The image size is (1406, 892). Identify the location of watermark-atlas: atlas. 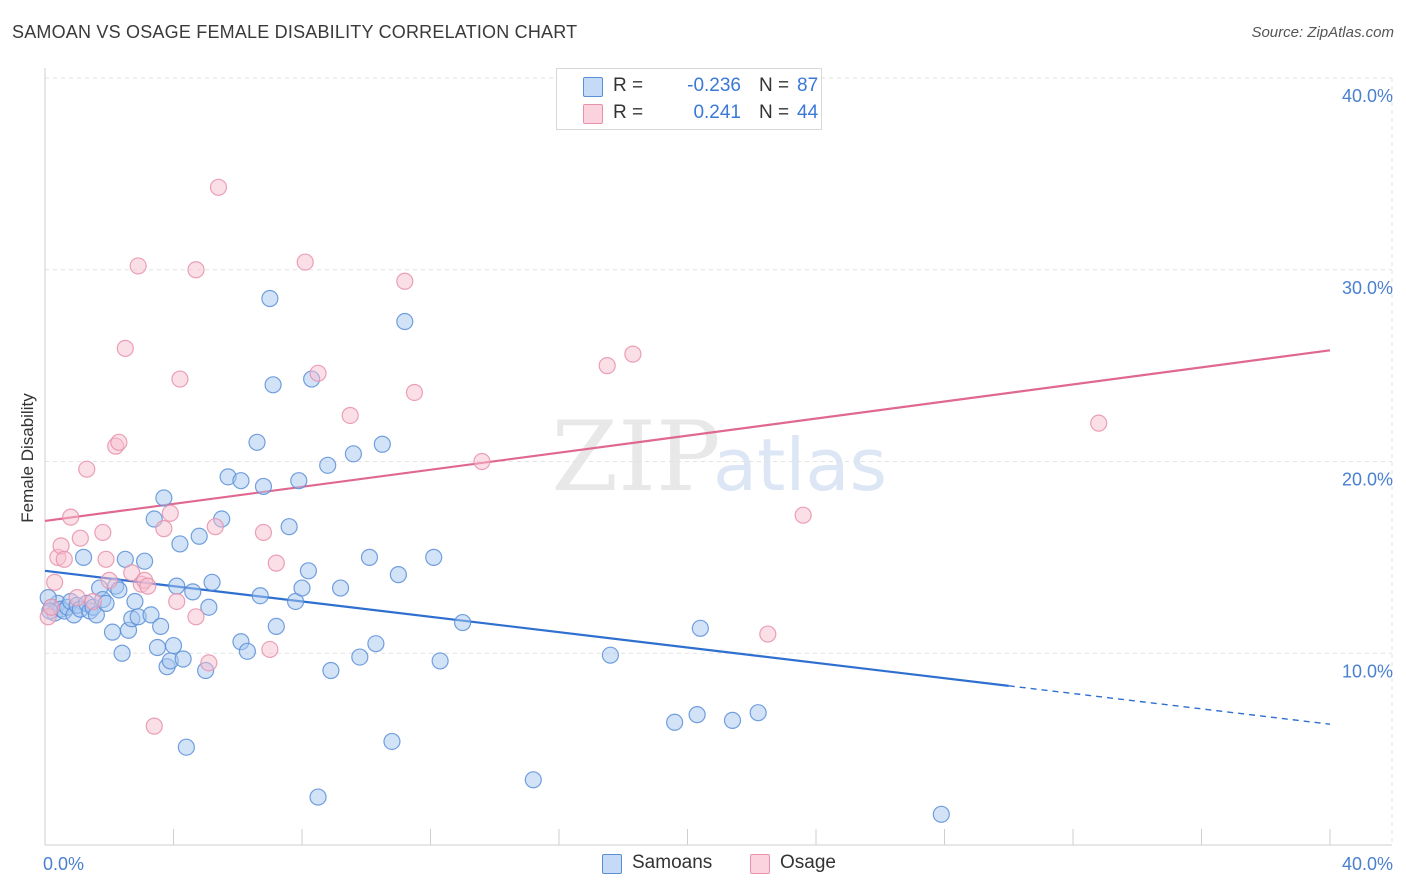
(800, 465).